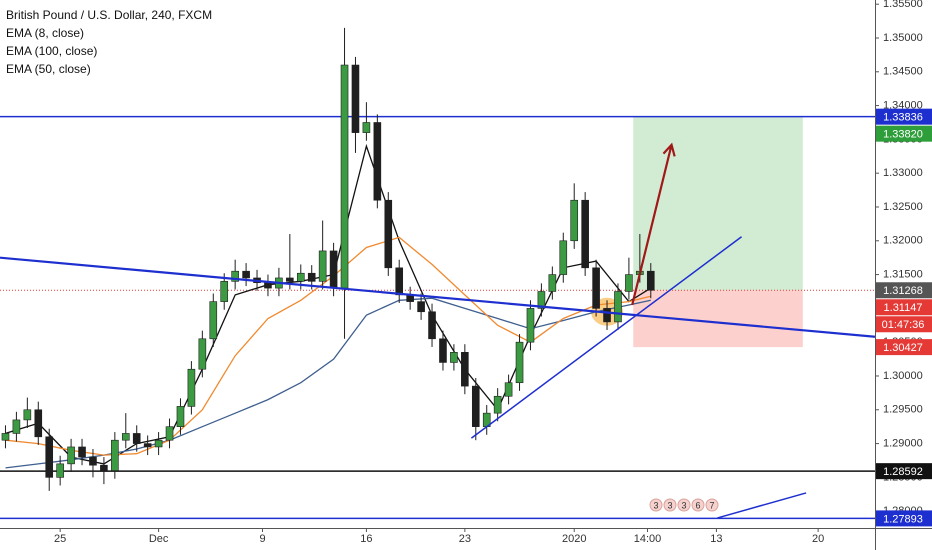 The image size is (932, 550). Describe the element at coordinates (716, 539) in the screenshot. I see `x-tick-label: 13` at that location.